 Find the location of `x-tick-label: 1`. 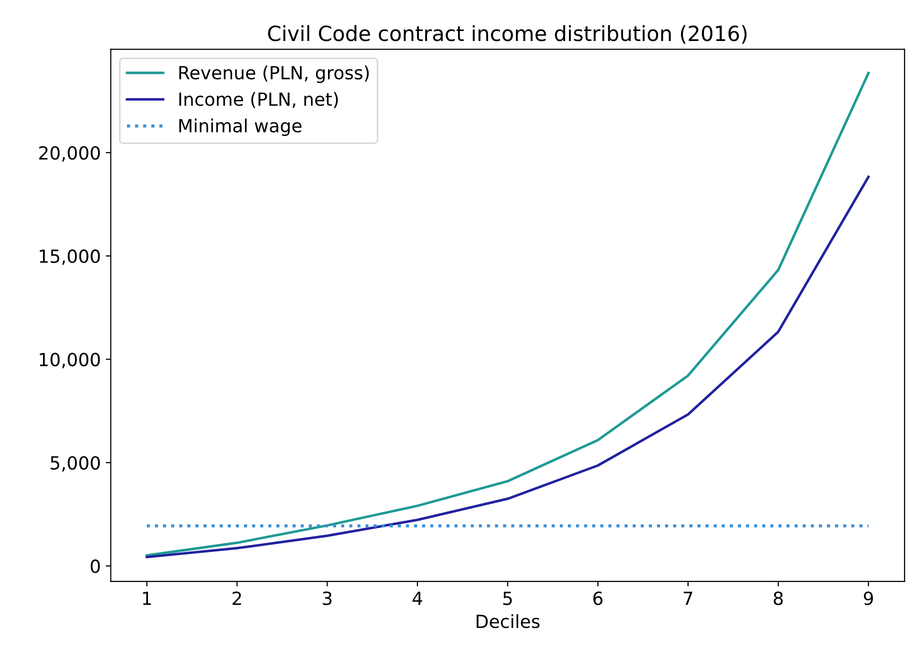

x-tick-label: 1 is located at coordinates (147, 598).